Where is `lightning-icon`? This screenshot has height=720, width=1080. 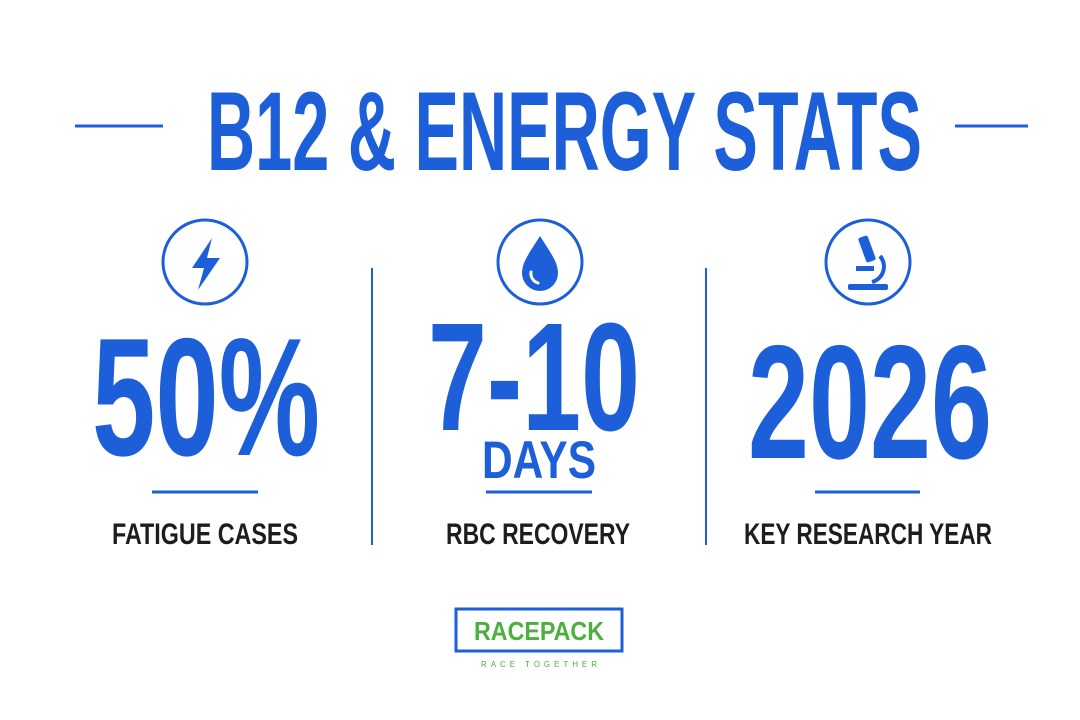
lightning-icon is located at coordinates (205, 262).